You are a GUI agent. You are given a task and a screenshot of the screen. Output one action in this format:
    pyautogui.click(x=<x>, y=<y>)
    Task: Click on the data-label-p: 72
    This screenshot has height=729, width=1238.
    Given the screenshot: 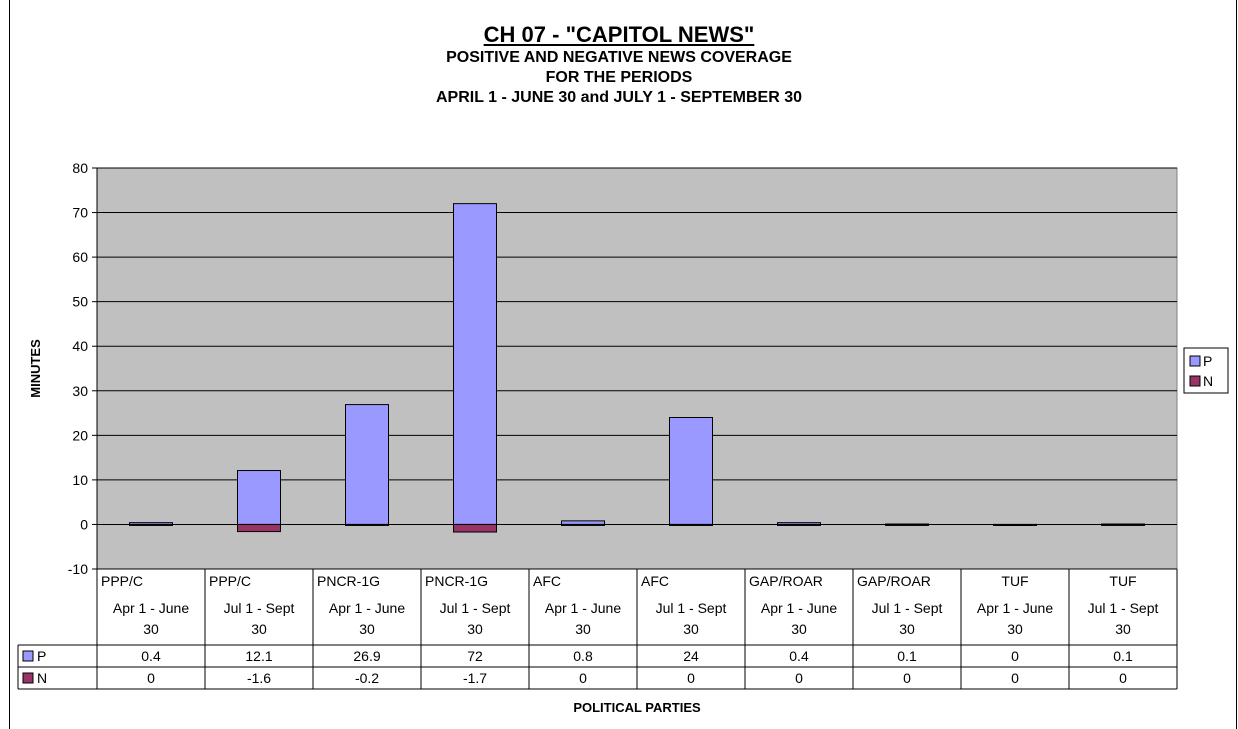 What is the action you would take?
    pyautogui.click(x=475, y=656)
    